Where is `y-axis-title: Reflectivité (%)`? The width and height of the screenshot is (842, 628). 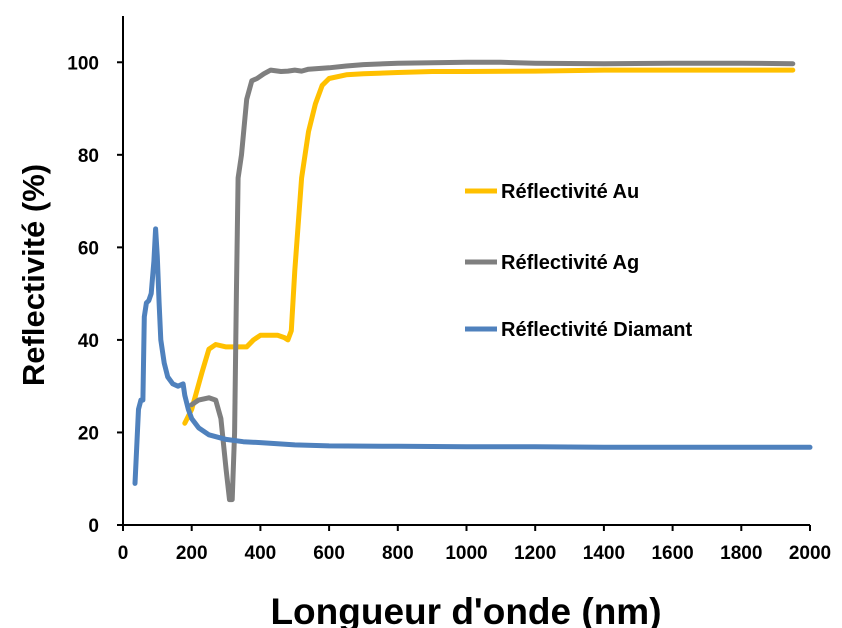 y-axis-title: Reflectivité (%) is located at coordinates (33, 275).